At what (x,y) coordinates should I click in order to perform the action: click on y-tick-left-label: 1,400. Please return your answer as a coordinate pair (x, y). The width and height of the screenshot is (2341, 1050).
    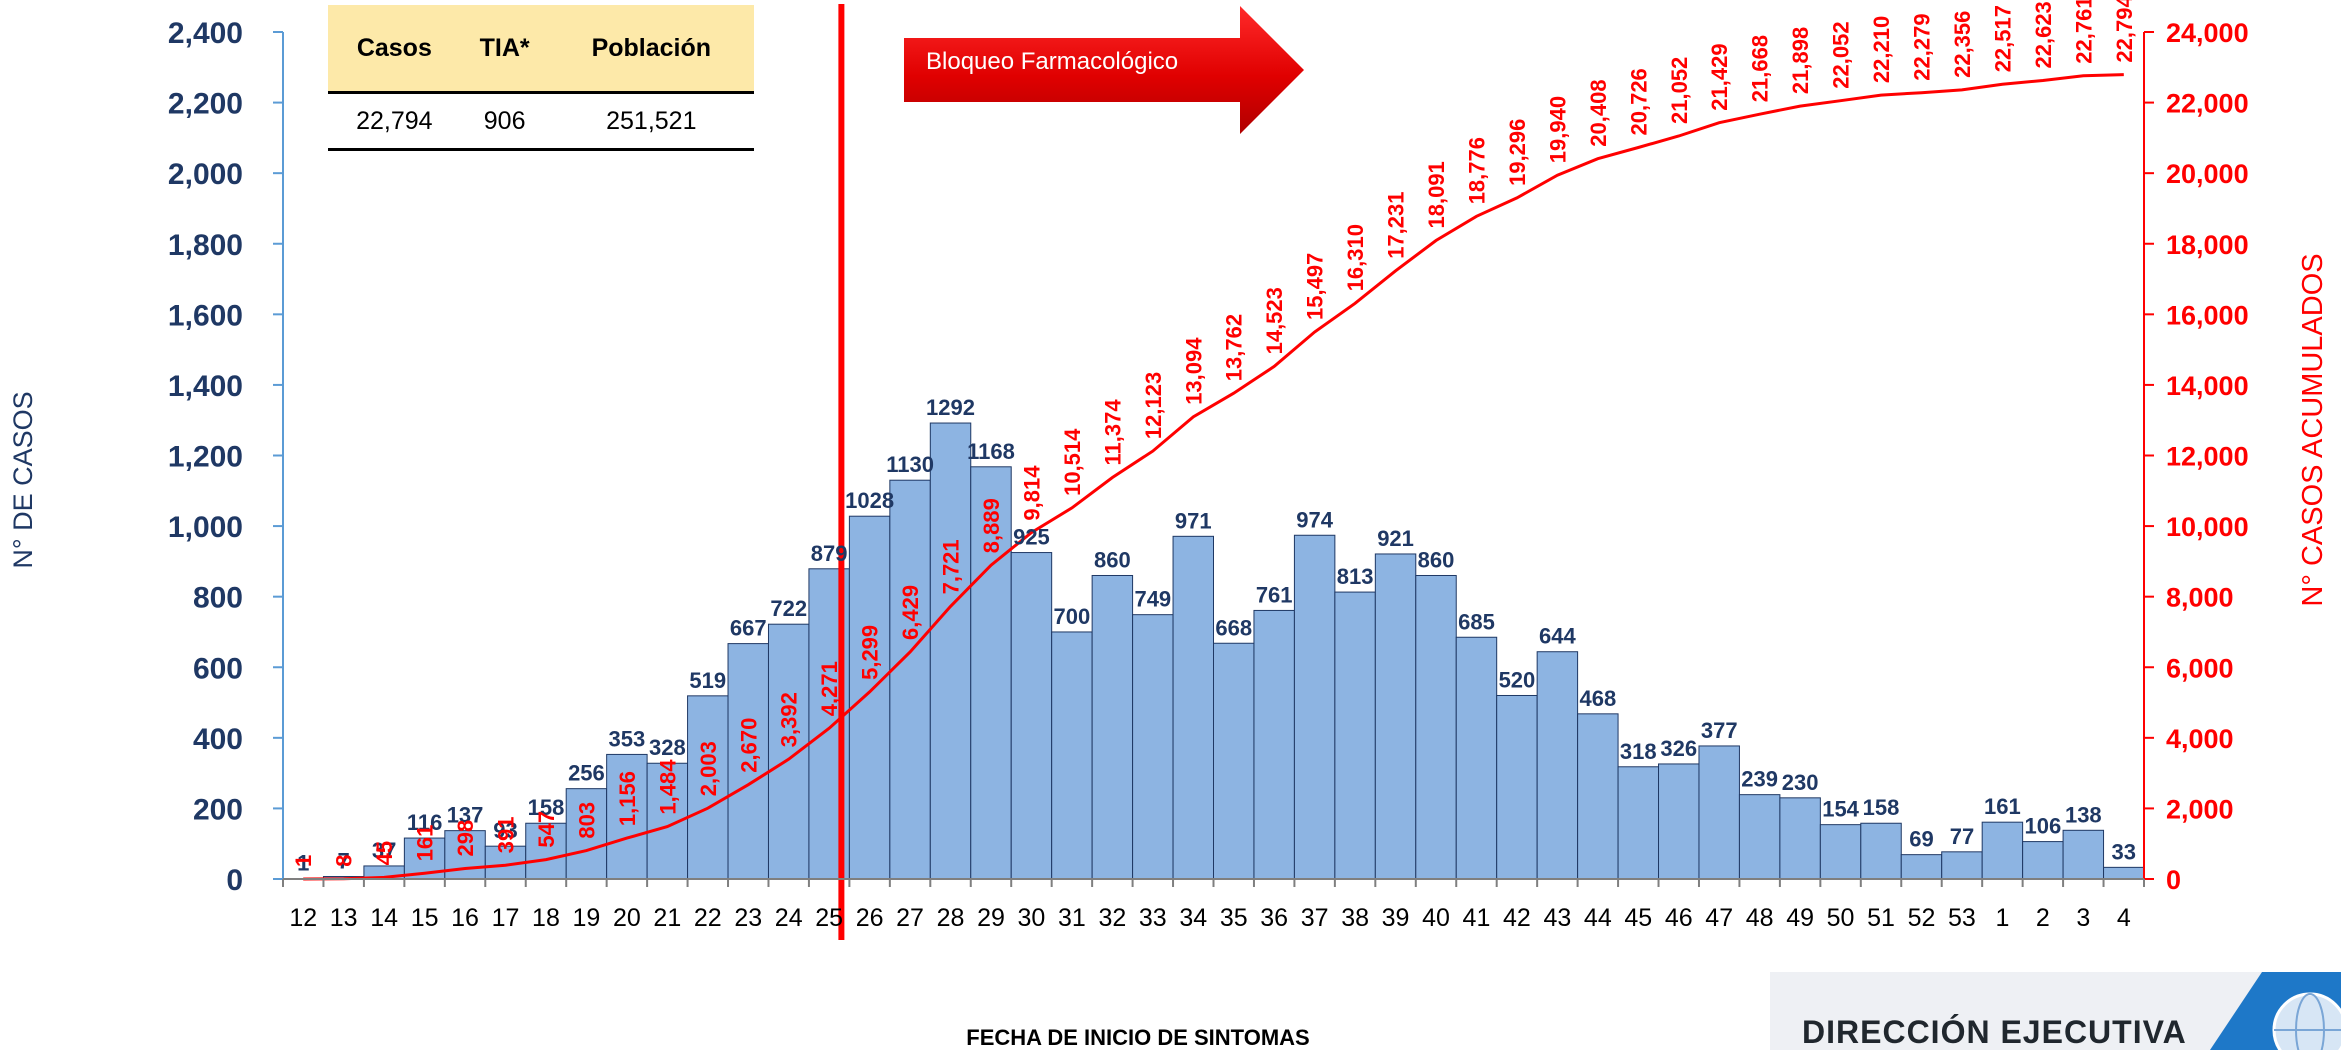
    Looking at the image, I should click on (205, 386).